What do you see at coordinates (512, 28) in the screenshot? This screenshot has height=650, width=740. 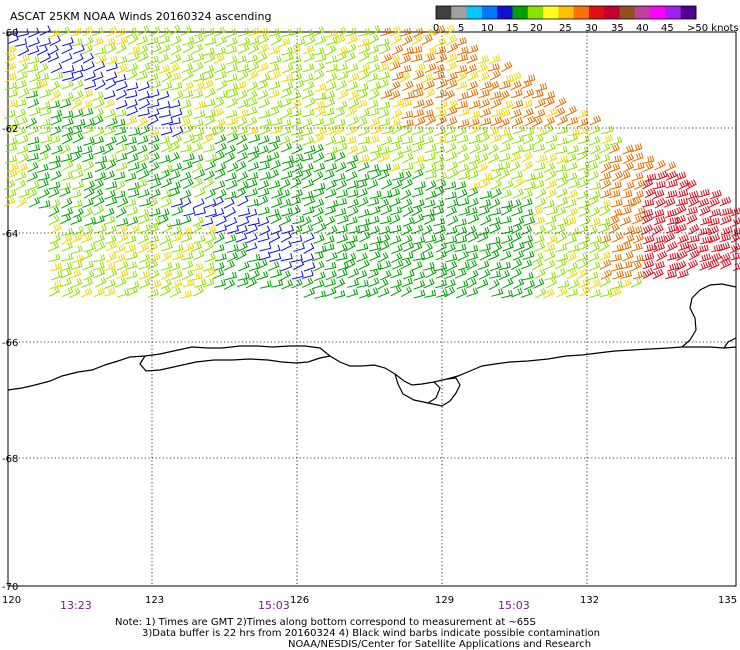 I see `legend-label-15: 15` at bounding box center [512, 28].